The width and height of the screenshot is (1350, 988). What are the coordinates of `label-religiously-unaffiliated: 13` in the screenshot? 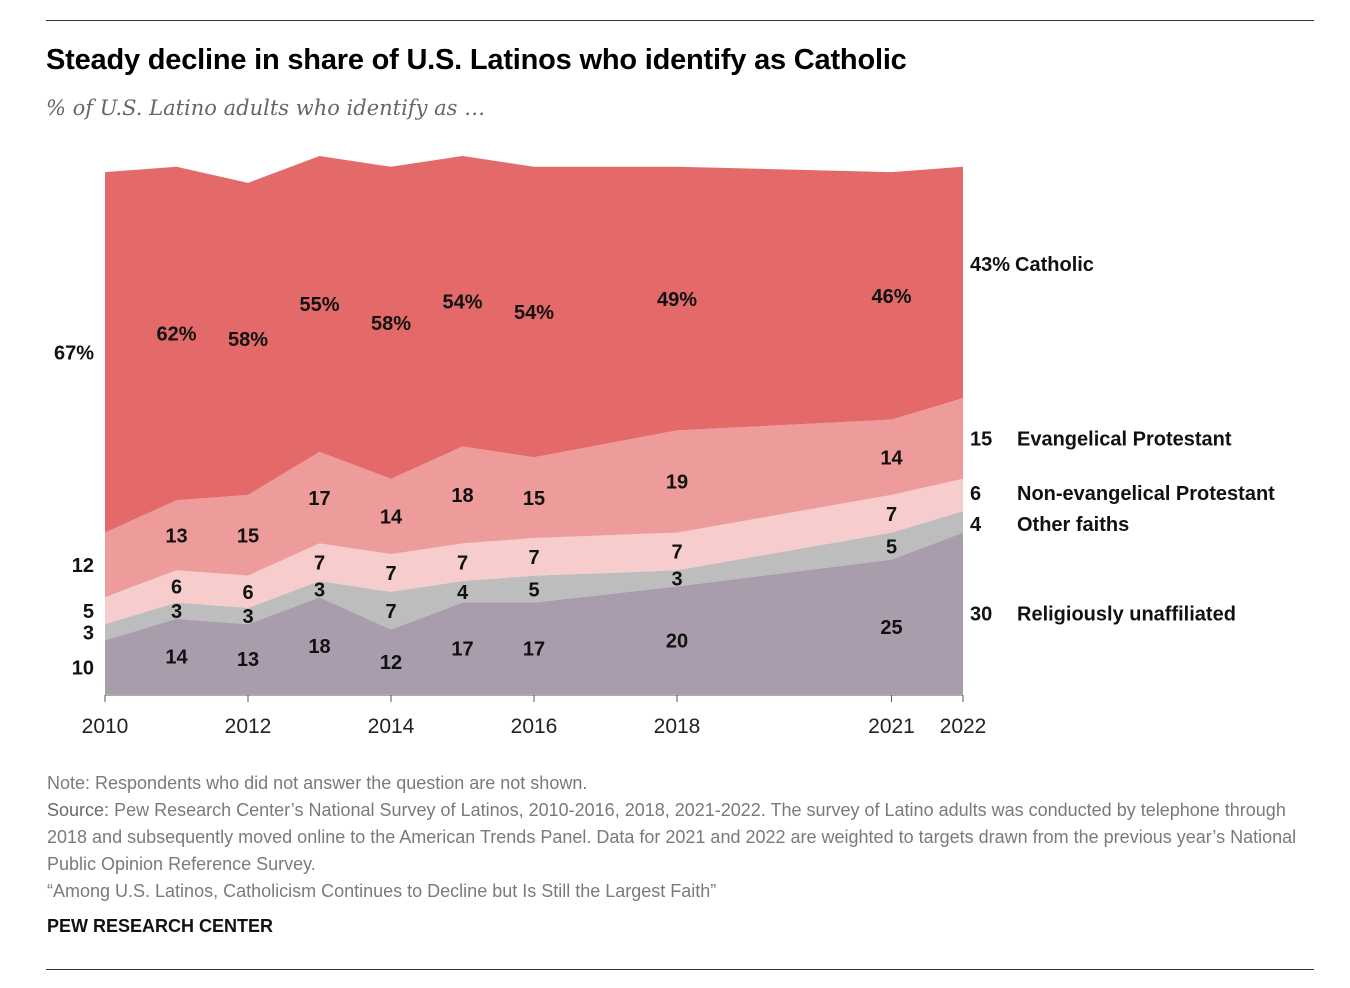 It's located at (248, 660).